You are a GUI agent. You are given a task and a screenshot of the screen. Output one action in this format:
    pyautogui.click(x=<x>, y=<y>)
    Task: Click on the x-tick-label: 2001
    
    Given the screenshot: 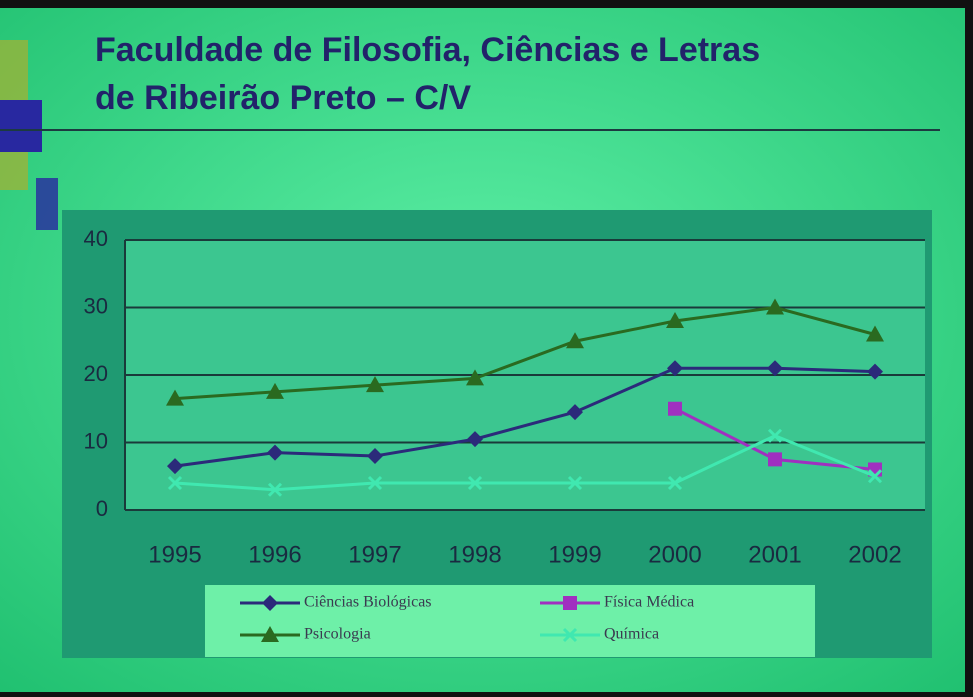 What is the action you would take?
    pyautogui.click(x=774, y=554)
    